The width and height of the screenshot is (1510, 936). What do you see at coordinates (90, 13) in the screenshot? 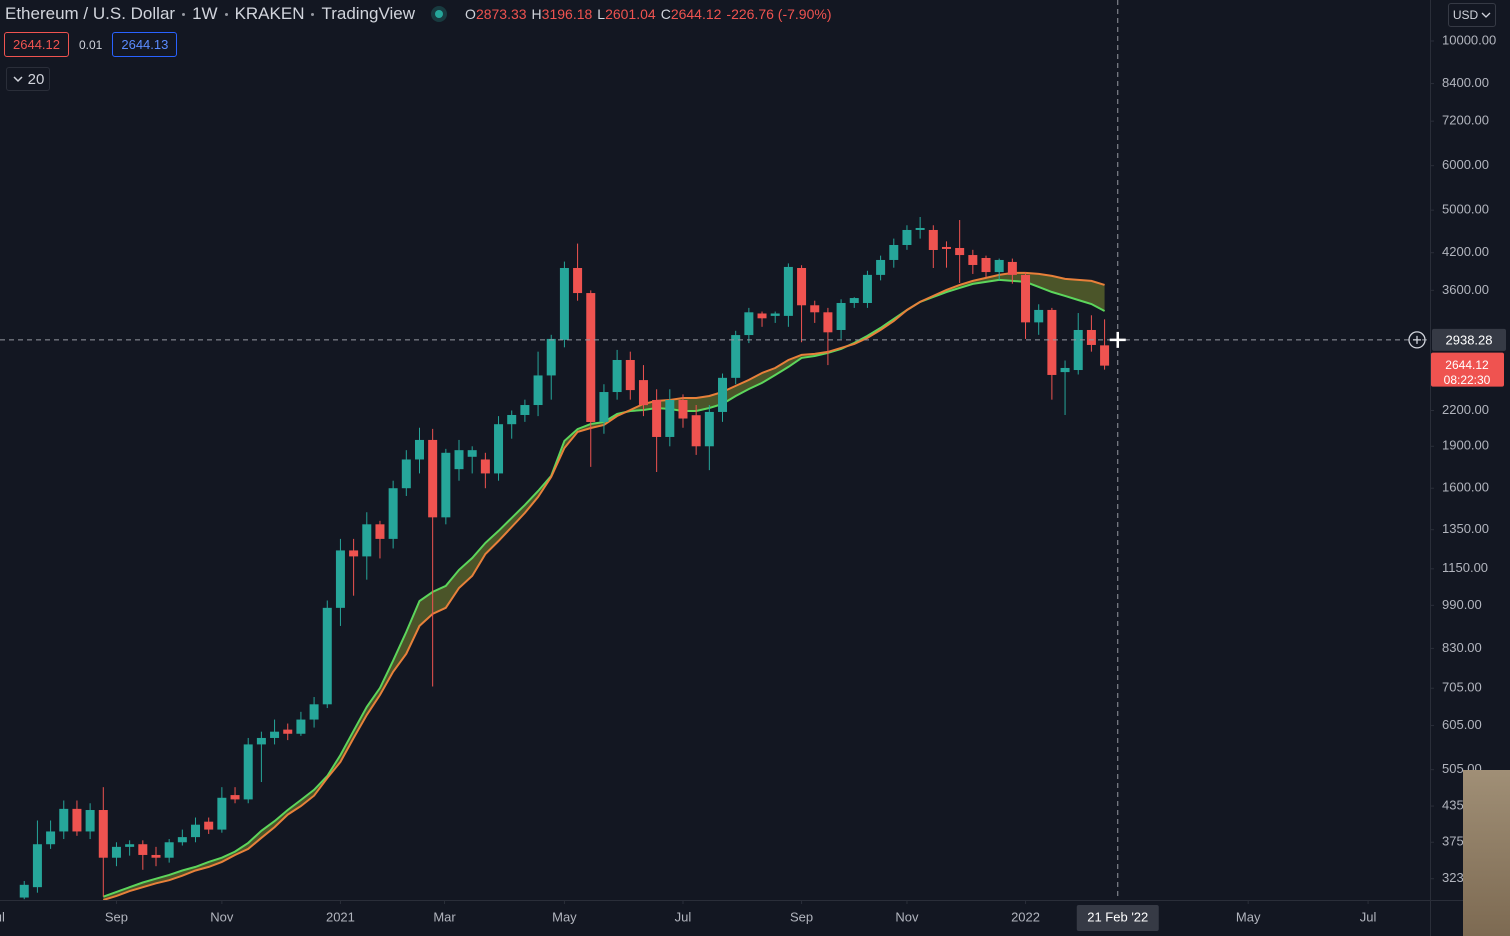
I see `symbol: Ethereum / U.S. Dollar` at bounding box center [90, 13].